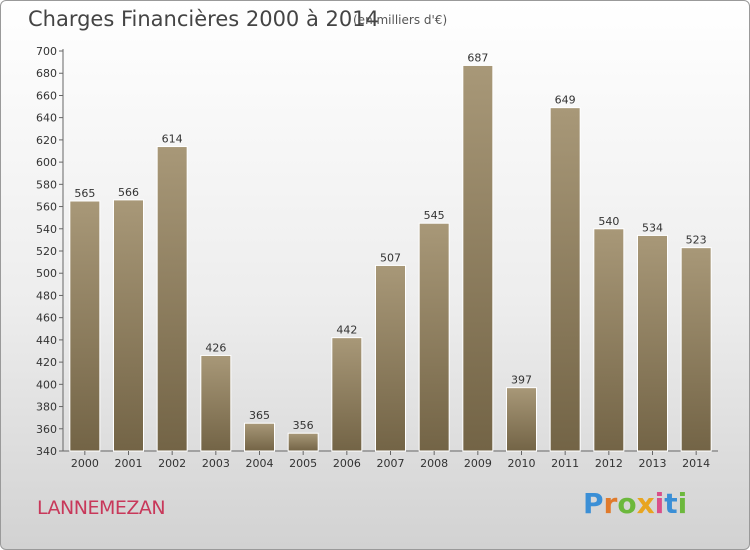 The height and width of the screenshot is (550, 750). What do you see at coordinates (653, 463) in the screenshot?
I see `x-tick-label: 2013` at bounding box center [653, 463].